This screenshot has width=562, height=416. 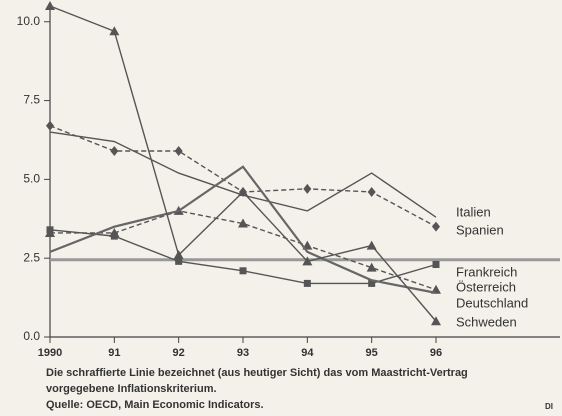 What do you see at coordinates (179, 353) in the screenshot?
I see `x-tick-label: 92` at bounding box center [179, 353].